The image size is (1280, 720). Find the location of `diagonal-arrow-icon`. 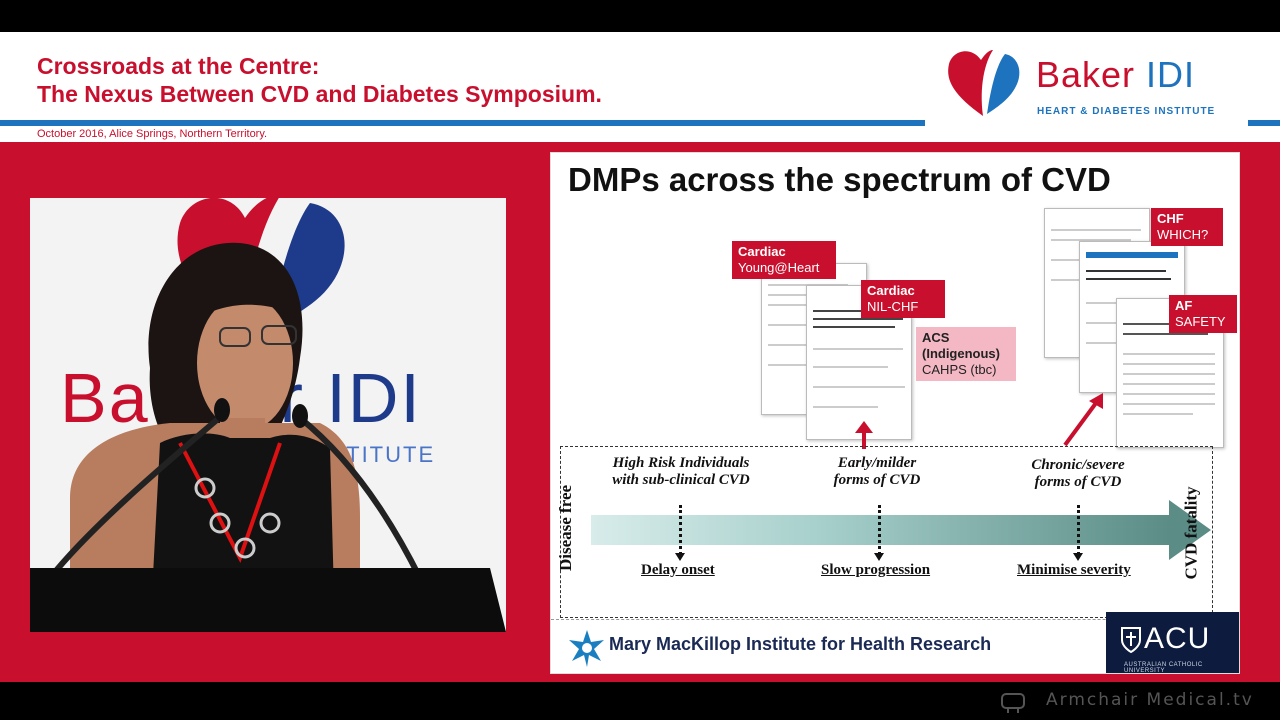

diagonal-arrow-icon is located at coordinates (1083, 420).